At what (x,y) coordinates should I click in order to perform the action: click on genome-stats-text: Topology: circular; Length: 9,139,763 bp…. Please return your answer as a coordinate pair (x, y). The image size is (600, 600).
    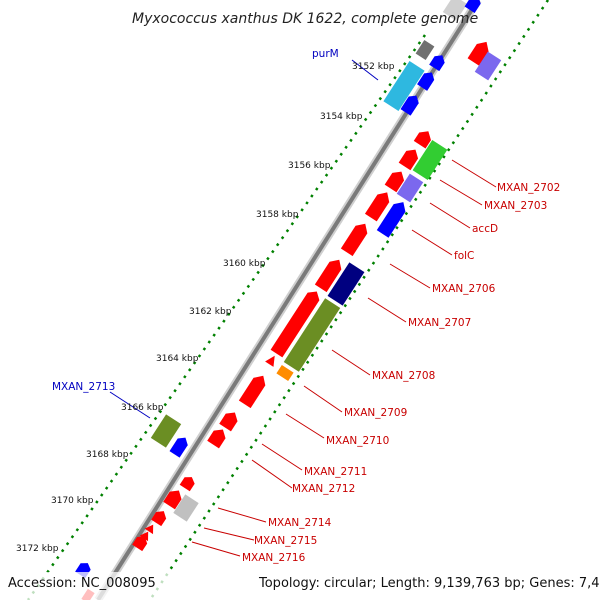
    Looking at the image, I should click on (429, 583).